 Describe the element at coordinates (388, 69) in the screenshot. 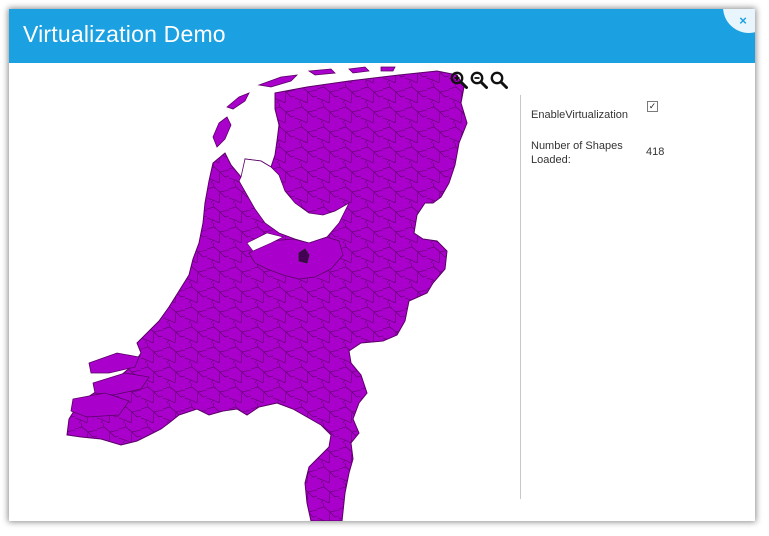

I see `island-rottumeroog` at that location.